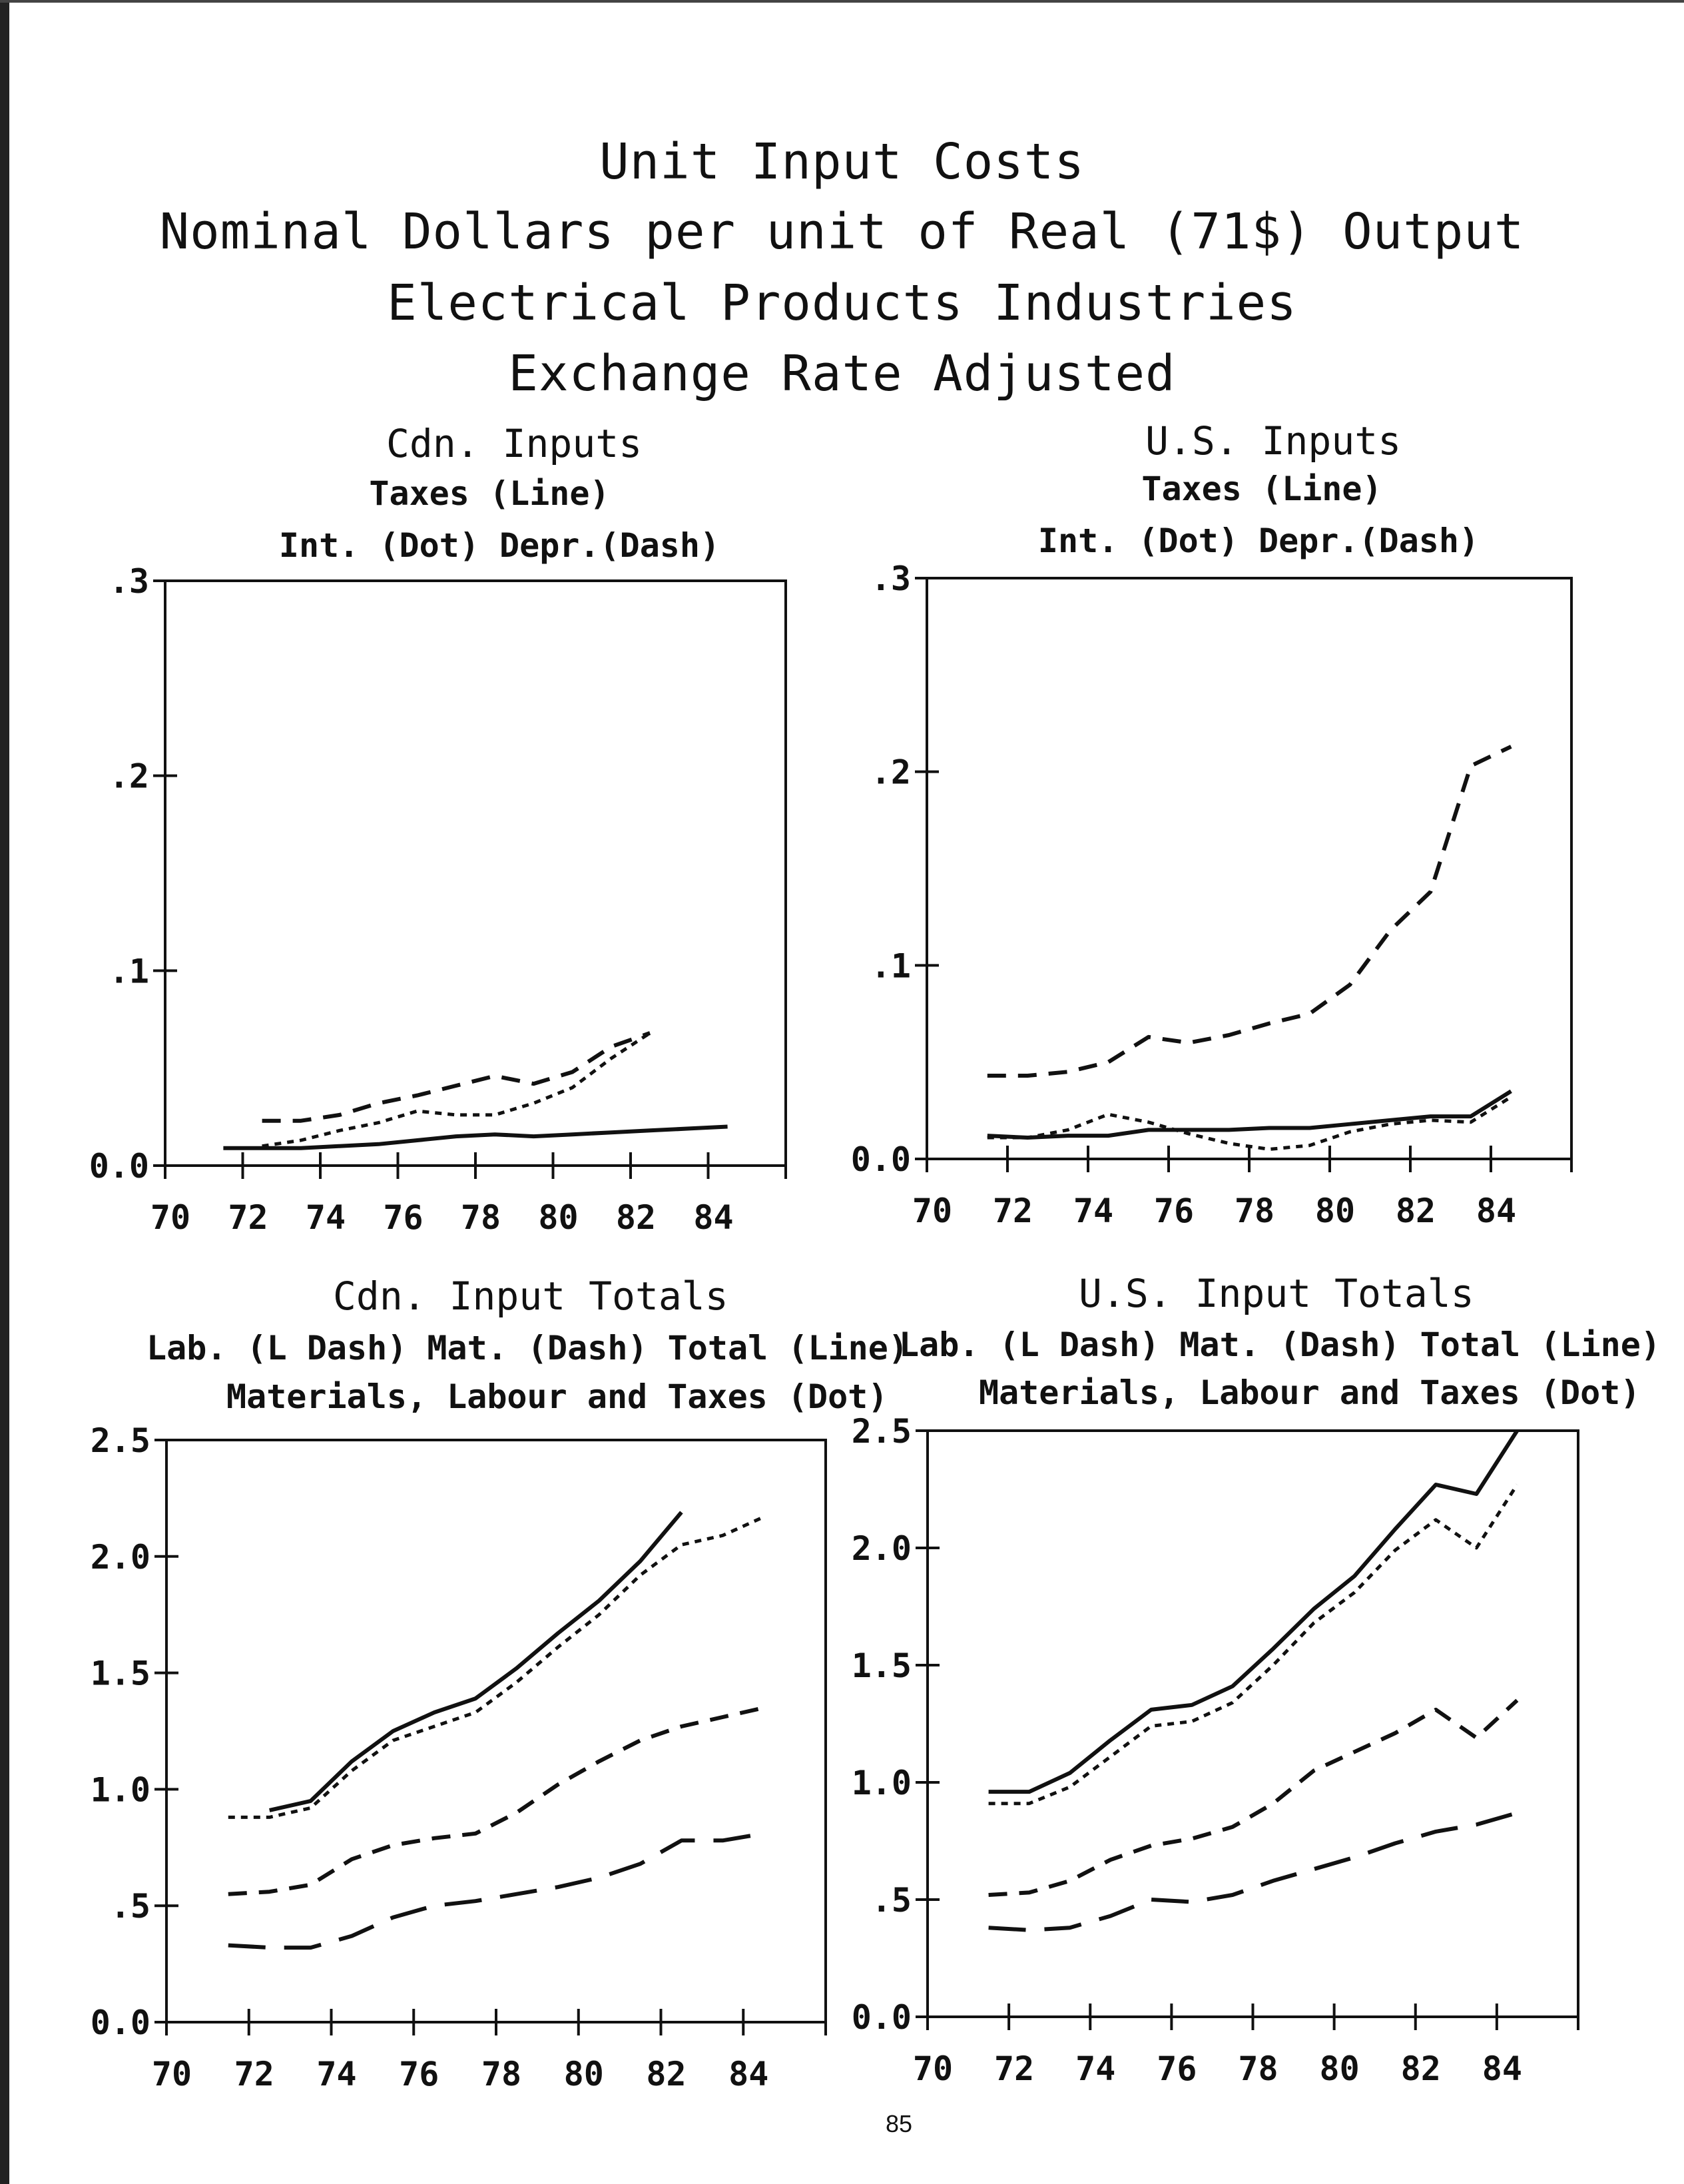  I want to click on us-inputs-xtick-label: 78, so click(1254, 1211).